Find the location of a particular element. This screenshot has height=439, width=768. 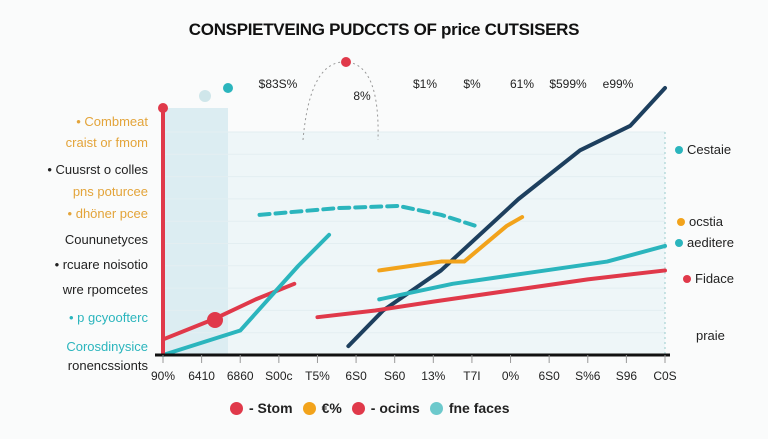

axis-dot is located at coordinates (163, 108).